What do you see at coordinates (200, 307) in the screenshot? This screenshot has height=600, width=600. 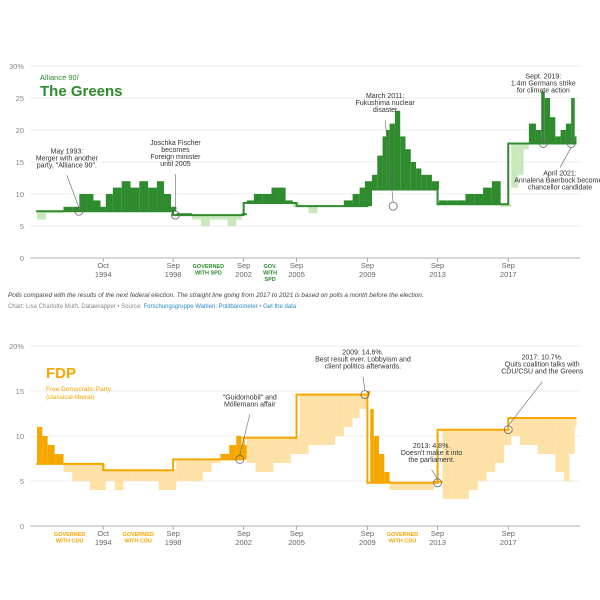 I see `source-link: Forschungsgruppe Wahlen: Politbarometer` at bounding box center [200, 307].